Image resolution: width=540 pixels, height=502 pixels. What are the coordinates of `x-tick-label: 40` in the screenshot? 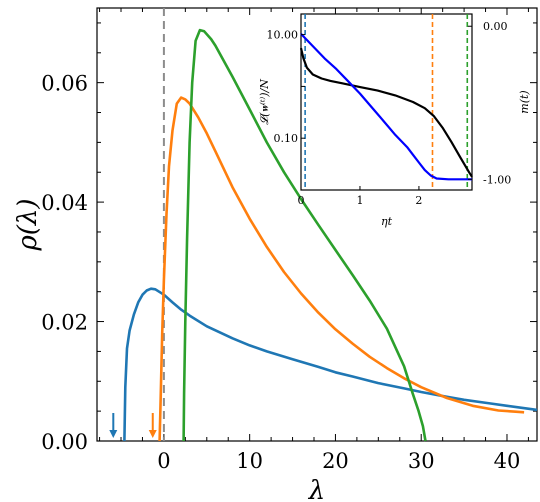 It's located at (507, 461).